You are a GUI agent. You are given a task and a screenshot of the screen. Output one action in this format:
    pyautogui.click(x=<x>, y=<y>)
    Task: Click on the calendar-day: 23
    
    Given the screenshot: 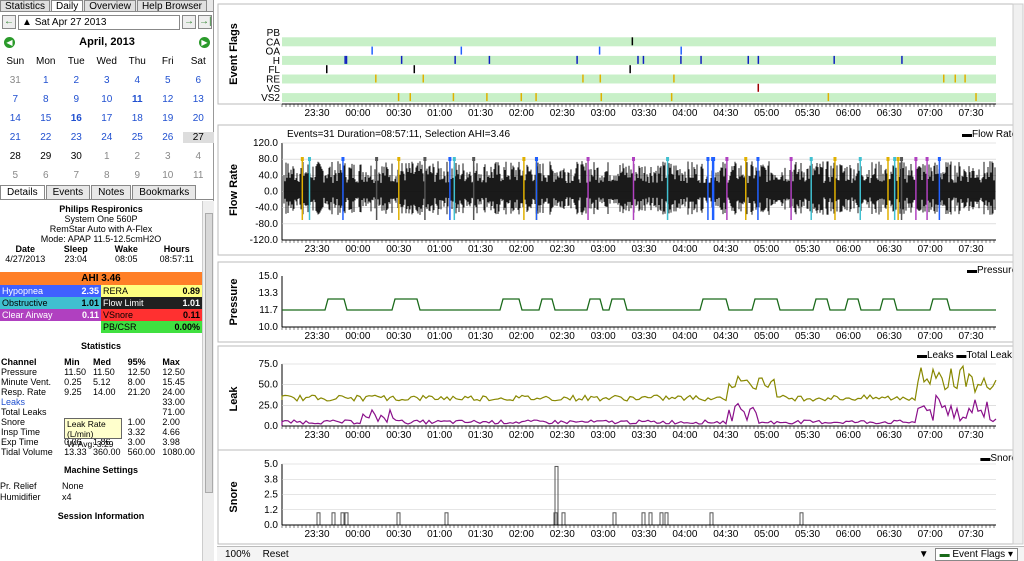 What is the action you would take?
    pyautogui.click(x=76, y=137)
    